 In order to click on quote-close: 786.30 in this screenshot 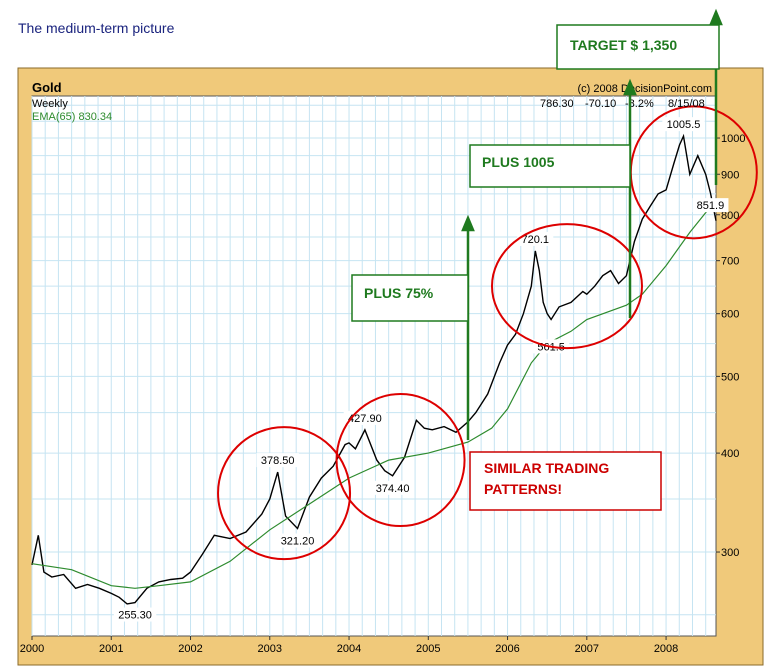, I will do `click(557, 104)`.